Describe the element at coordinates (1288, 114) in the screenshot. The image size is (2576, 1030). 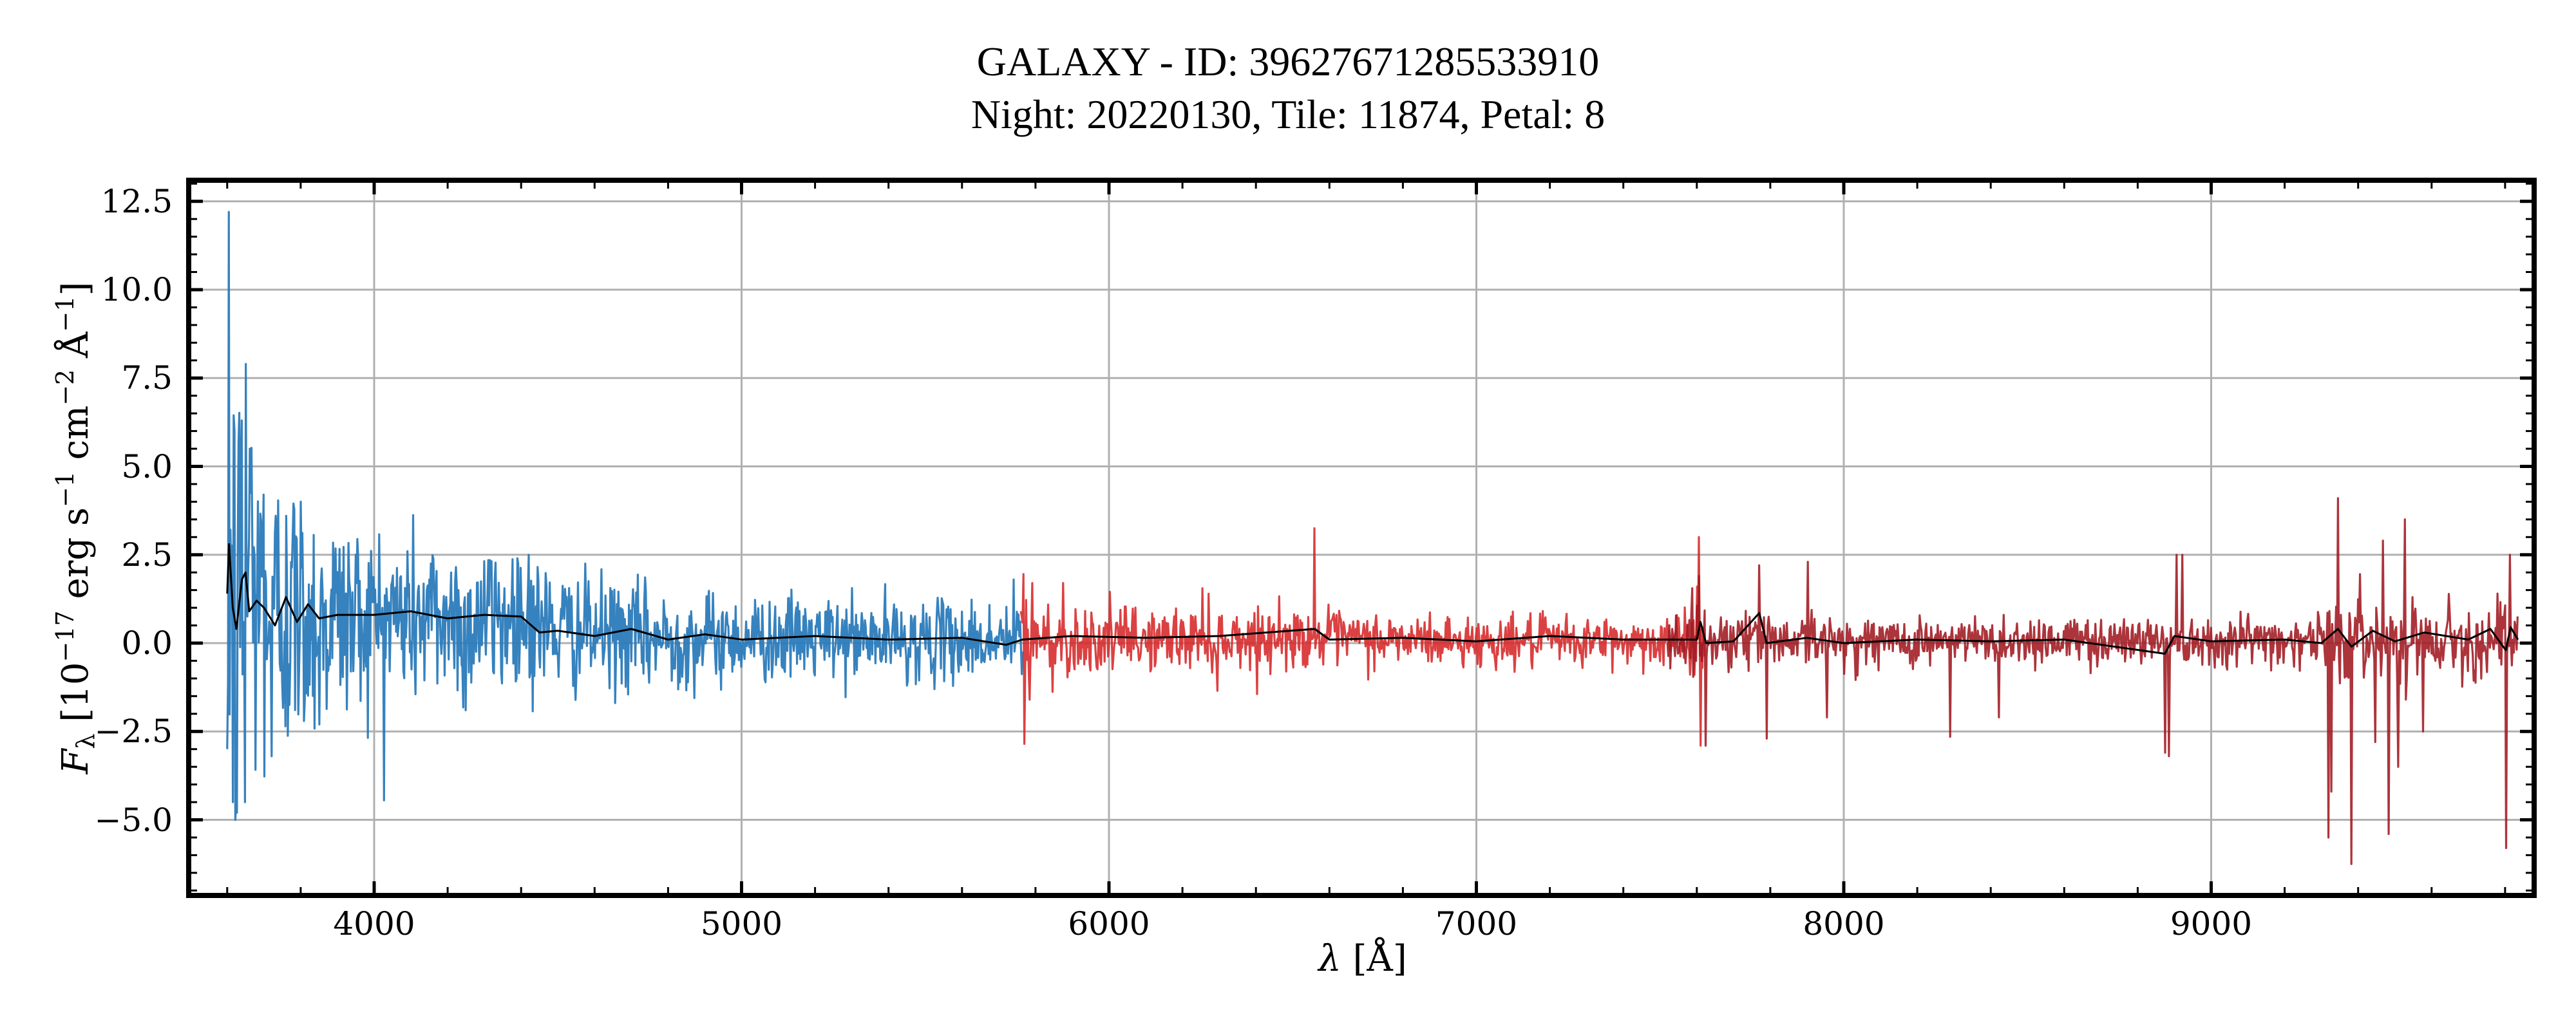
I see `chart-title-line-2: Night: 20220130, Tile: 11874, Petal: 8` at that location.